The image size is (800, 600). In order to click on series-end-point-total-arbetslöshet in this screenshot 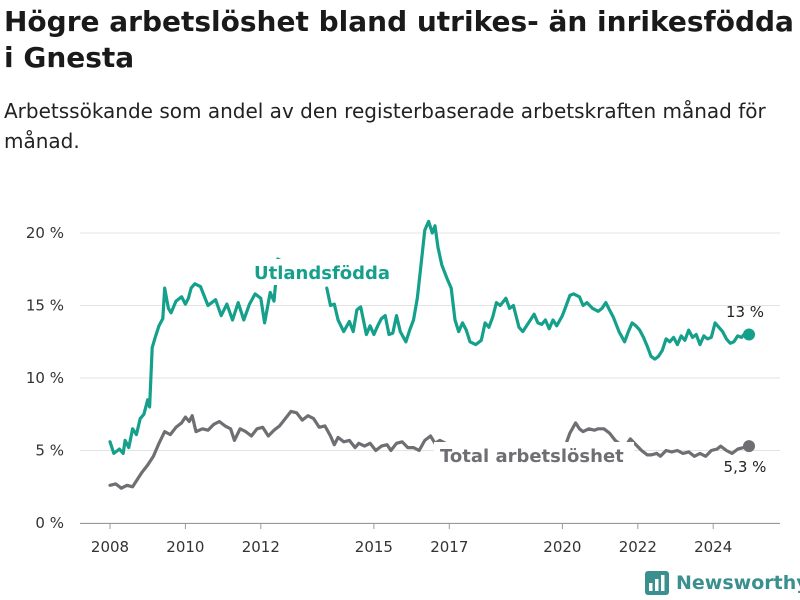, I will do `click(749, 446)`.